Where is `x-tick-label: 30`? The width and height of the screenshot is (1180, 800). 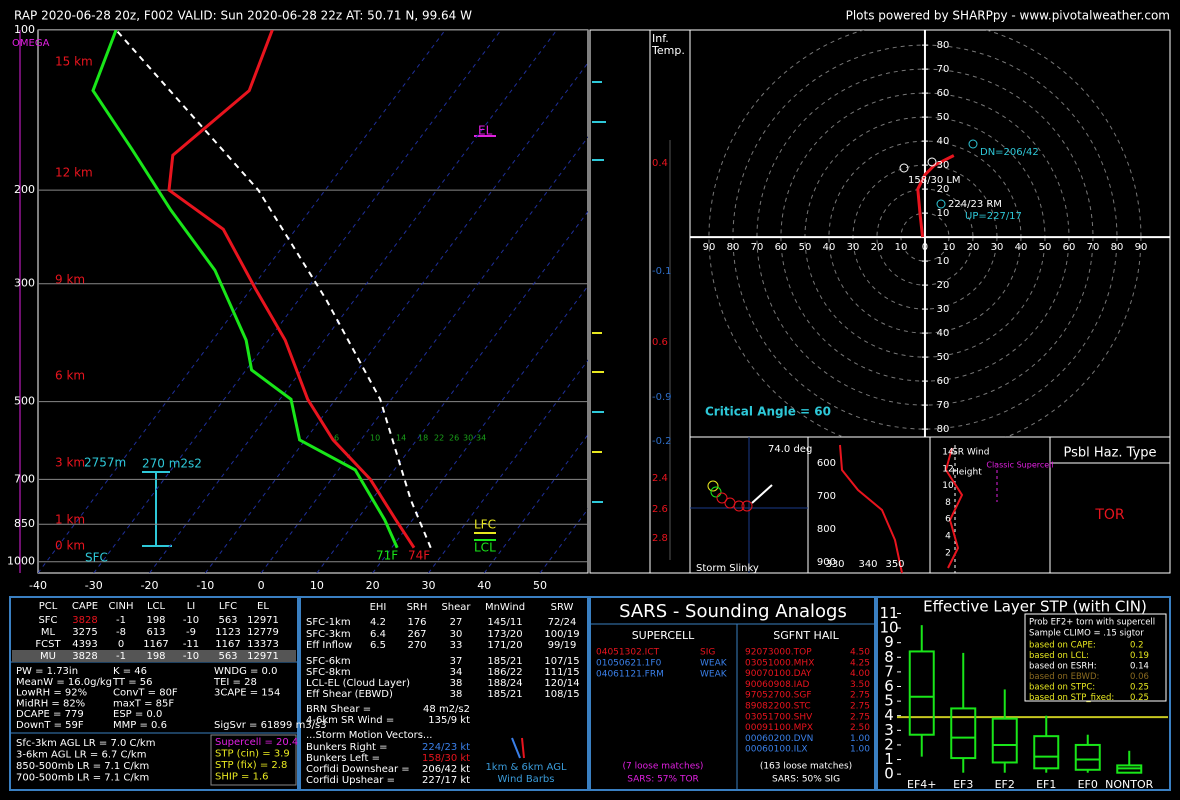 x-tick-label: 30 is located at coordinates (428, 585).